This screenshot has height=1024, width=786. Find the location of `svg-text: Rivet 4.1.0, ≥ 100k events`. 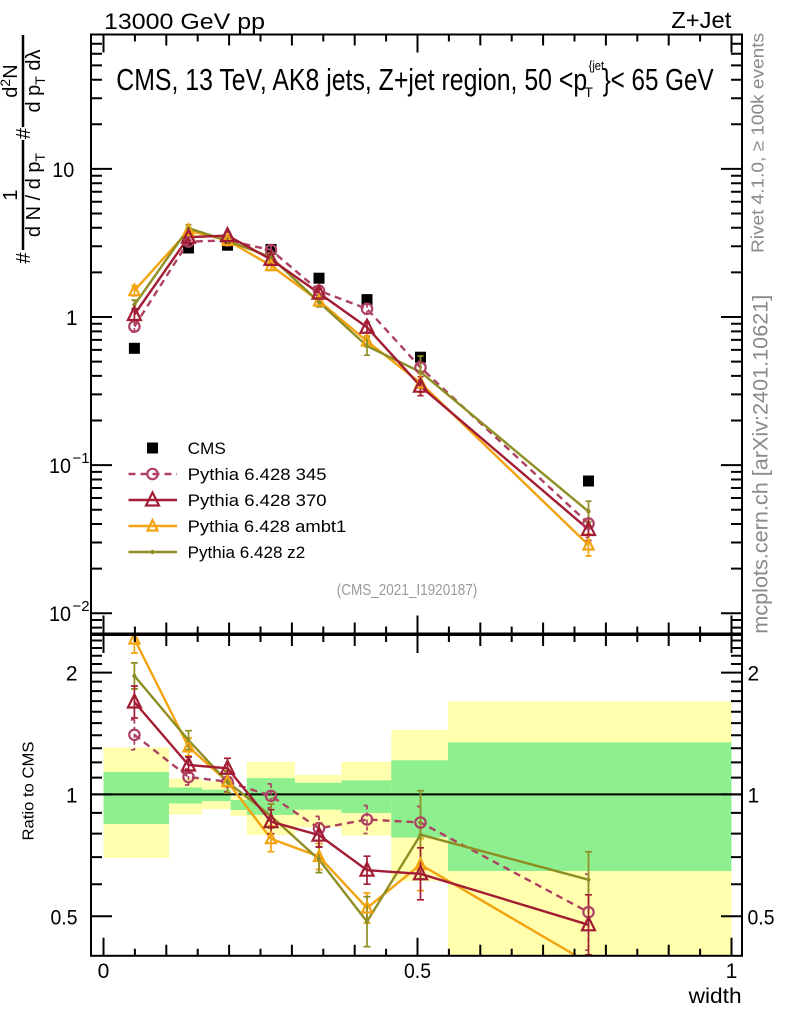

svg-text: Rivet 4.1.0, ≥ 100k events is located at coordinates (758, 143).